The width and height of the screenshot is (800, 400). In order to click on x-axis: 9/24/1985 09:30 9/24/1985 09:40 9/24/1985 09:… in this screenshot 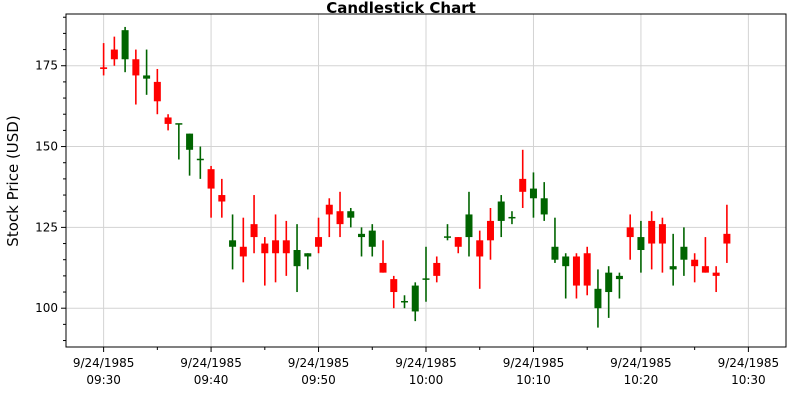, I will do `click(426, 367)`.